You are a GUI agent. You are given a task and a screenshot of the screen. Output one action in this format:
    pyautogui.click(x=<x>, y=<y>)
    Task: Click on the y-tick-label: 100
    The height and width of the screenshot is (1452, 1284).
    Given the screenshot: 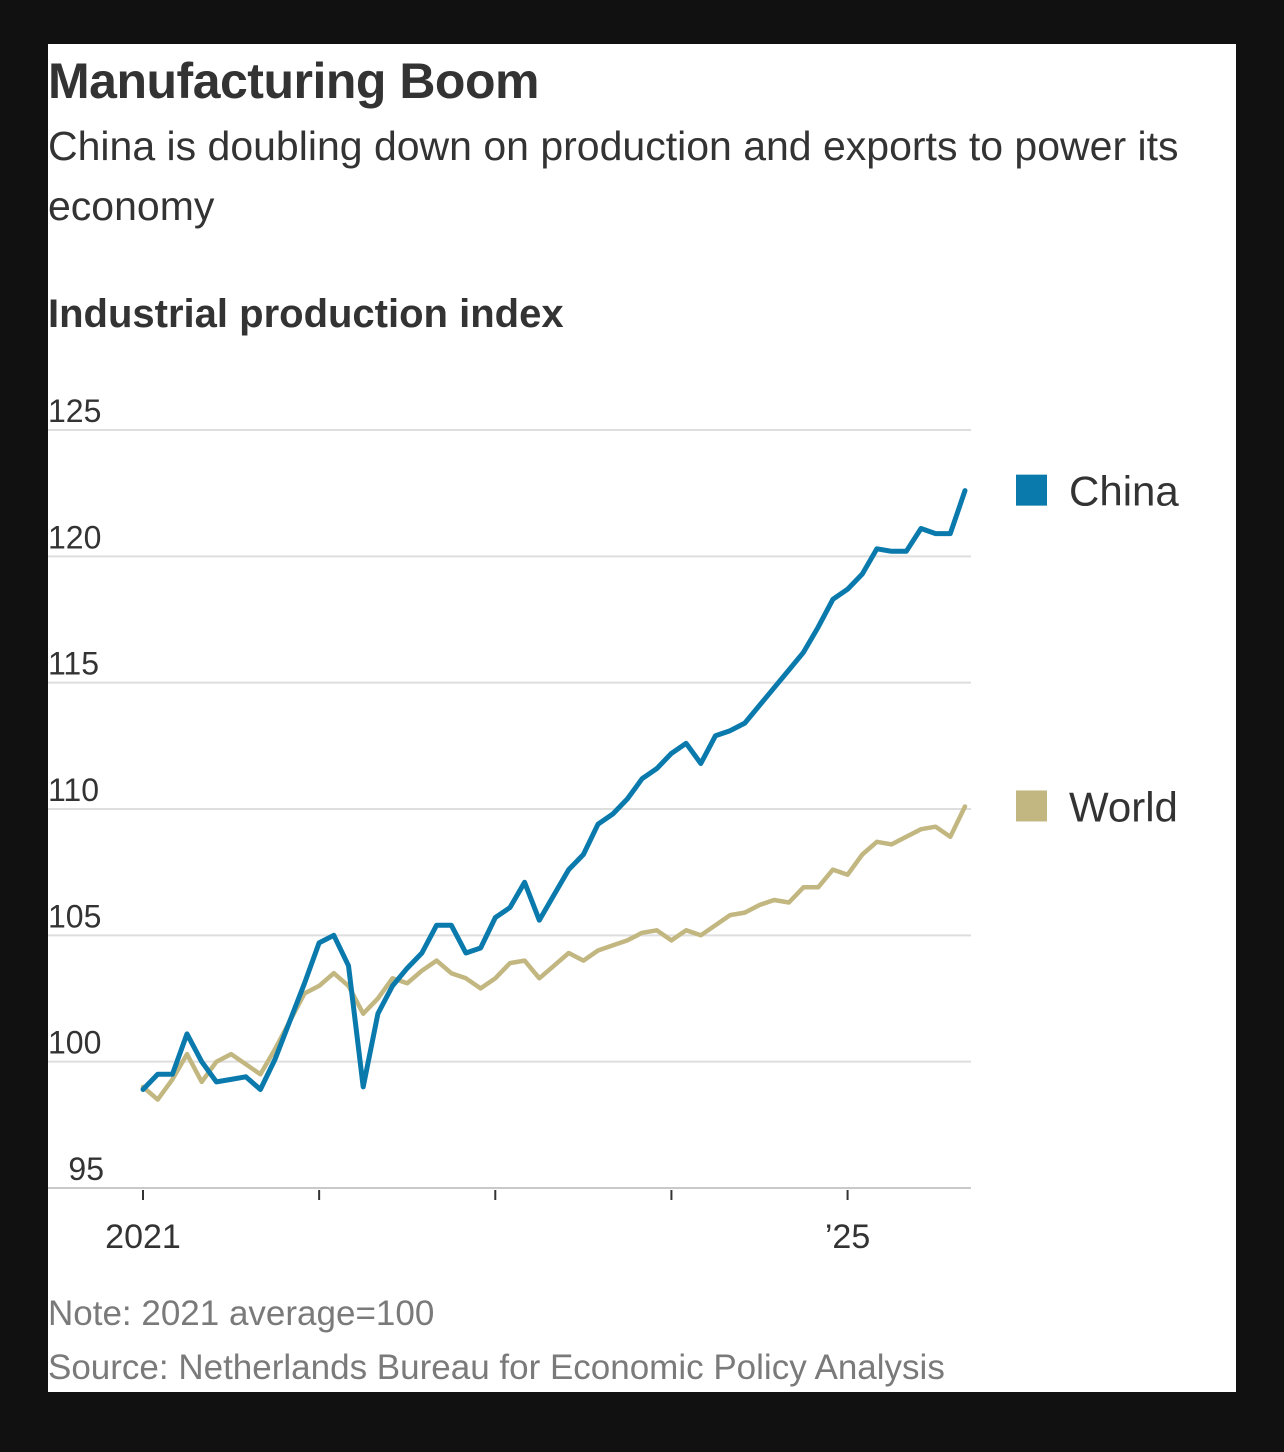 What is the action you would take?
    pyautogui.click(x=74, y=1043)
    